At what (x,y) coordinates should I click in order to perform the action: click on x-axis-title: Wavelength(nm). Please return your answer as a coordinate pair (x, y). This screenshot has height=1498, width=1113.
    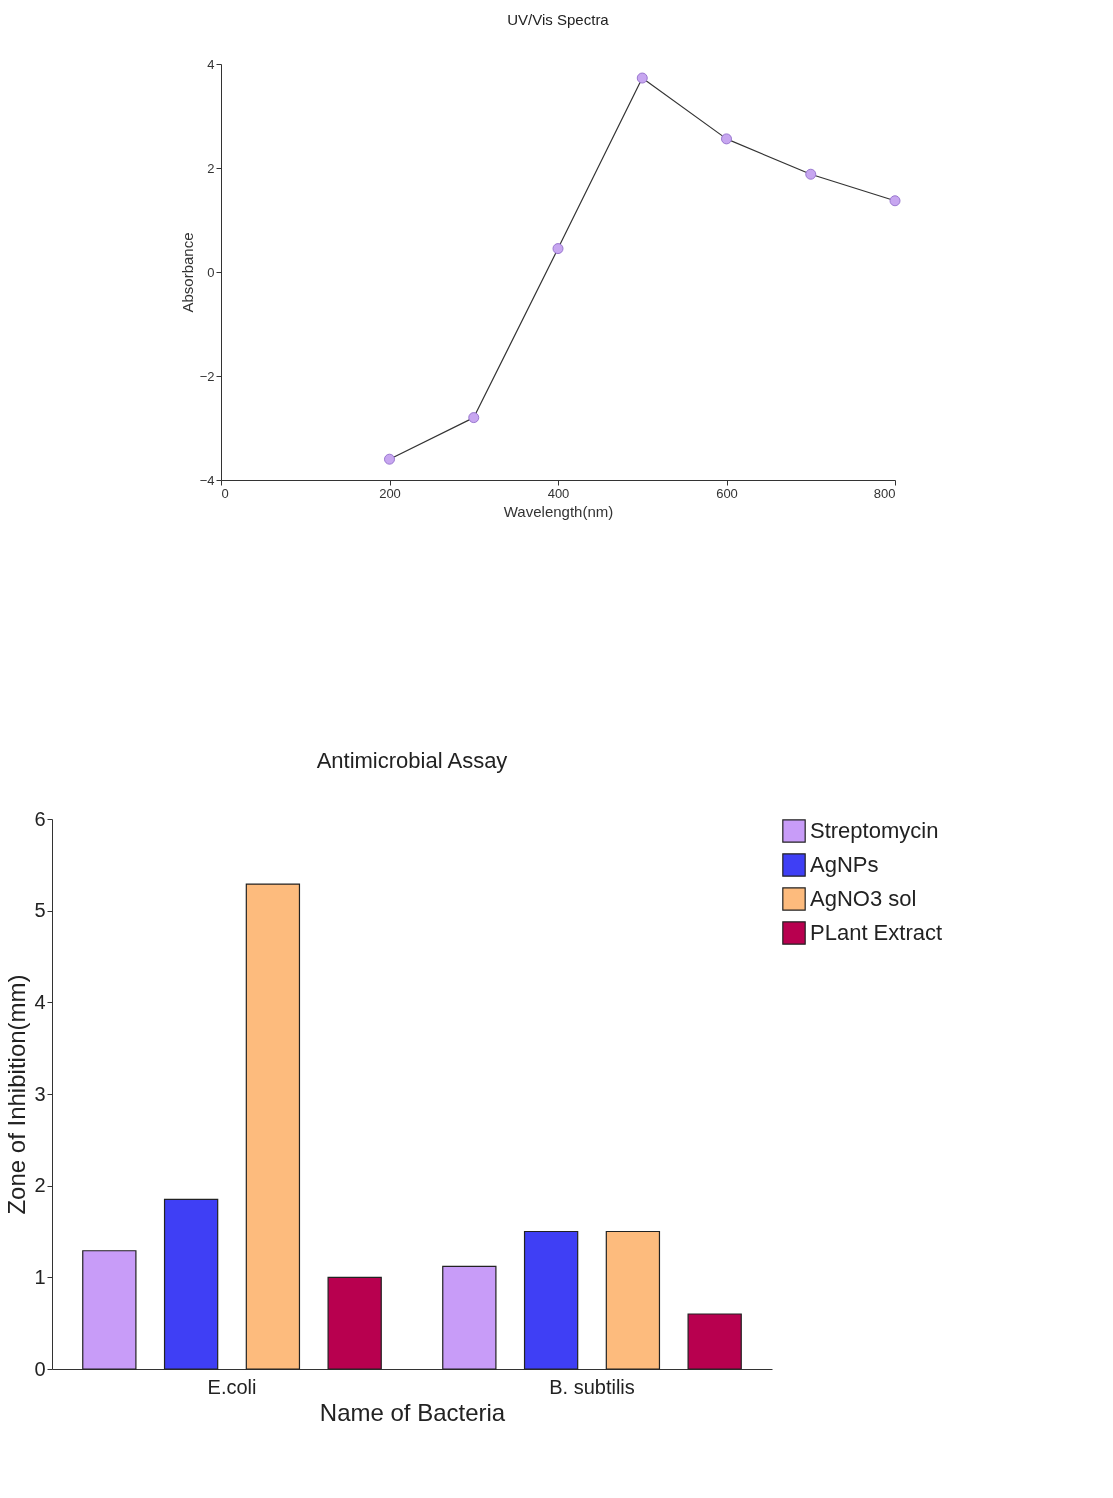
    Looking at the image, I should click on (558, 511).